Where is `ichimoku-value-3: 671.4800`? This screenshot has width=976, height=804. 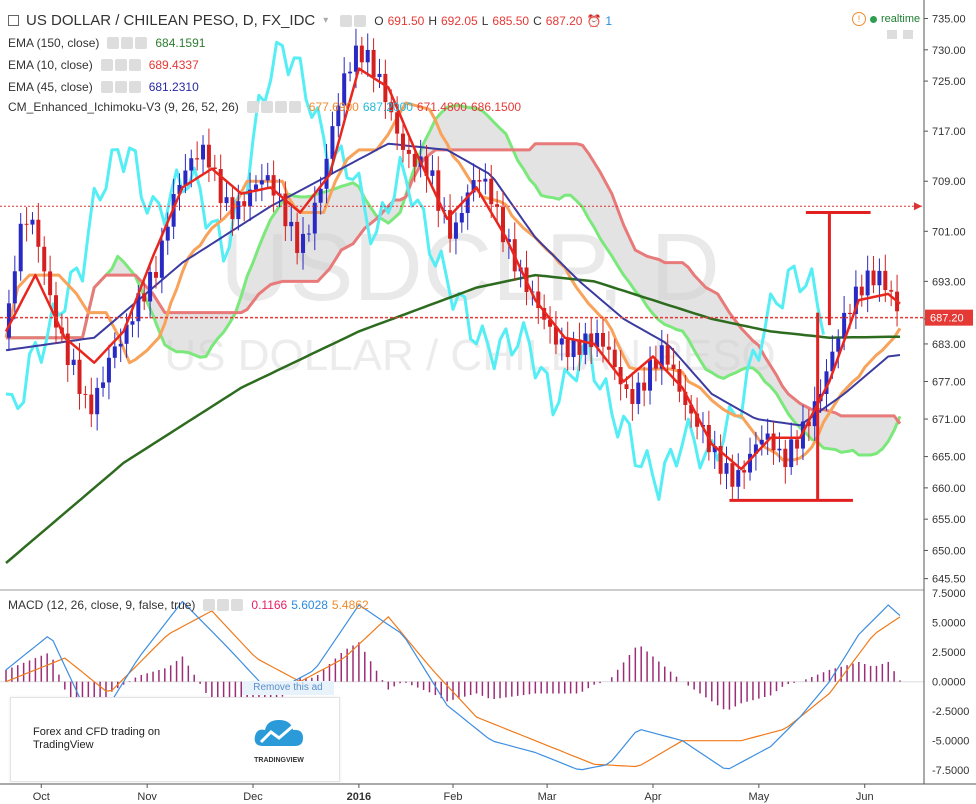 ichimoku-value-3: 671.4800 is located at coordinates (441, 107).